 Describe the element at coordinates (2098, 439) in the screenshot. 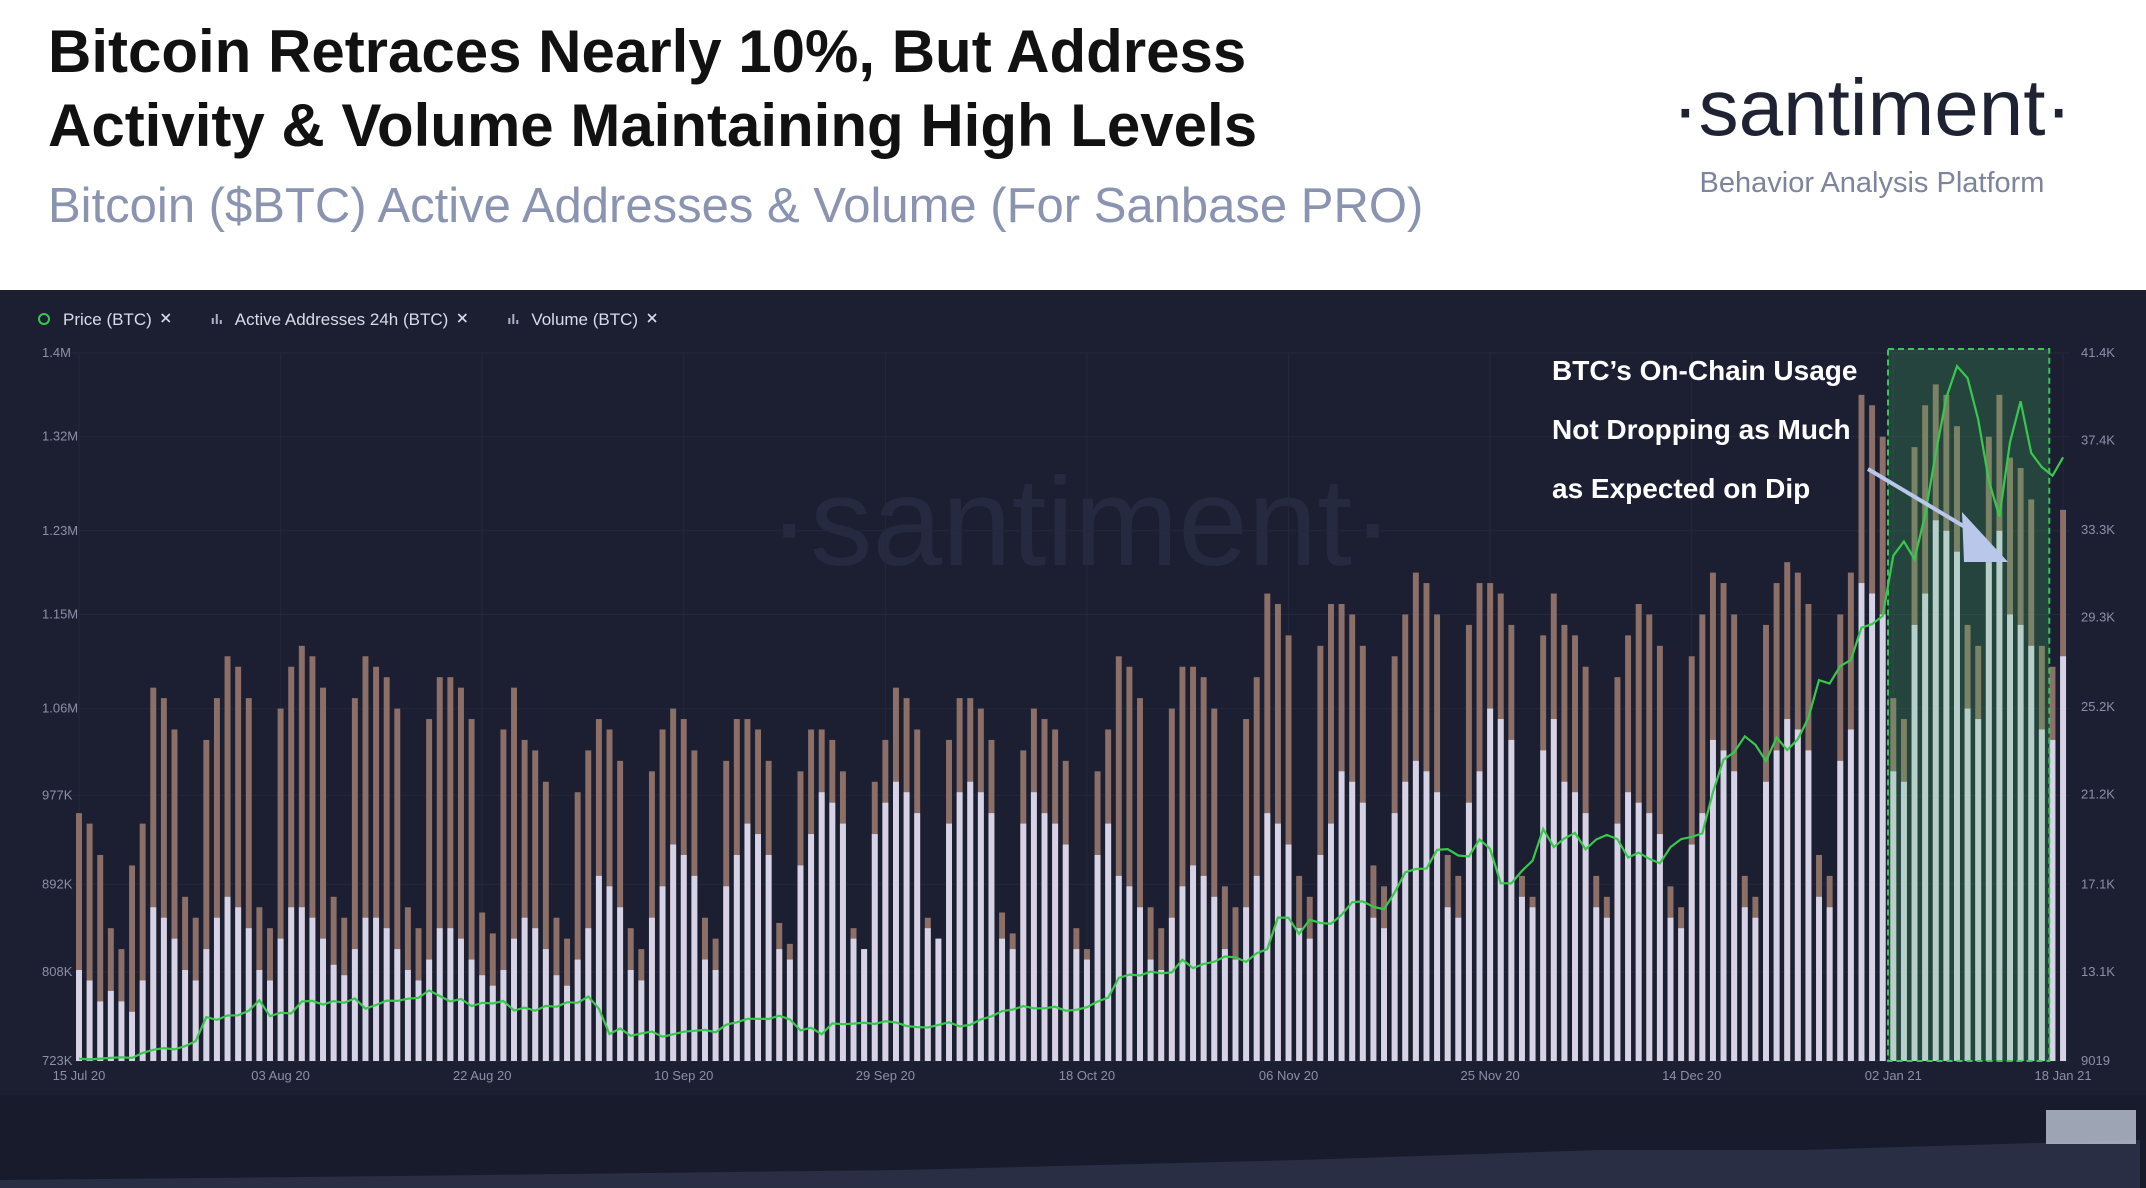

I see `y2-tick-label: 37.4K` at that location.